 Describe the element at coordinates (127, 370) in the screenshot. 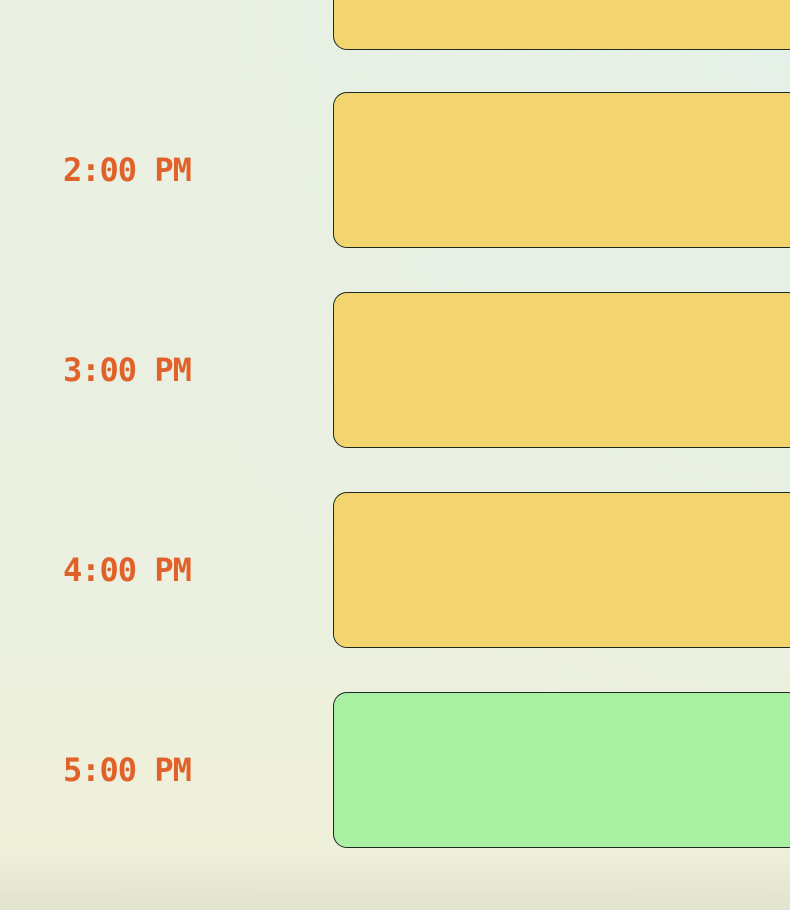

I see `time-slot-label: 3:00 PM` at that location.